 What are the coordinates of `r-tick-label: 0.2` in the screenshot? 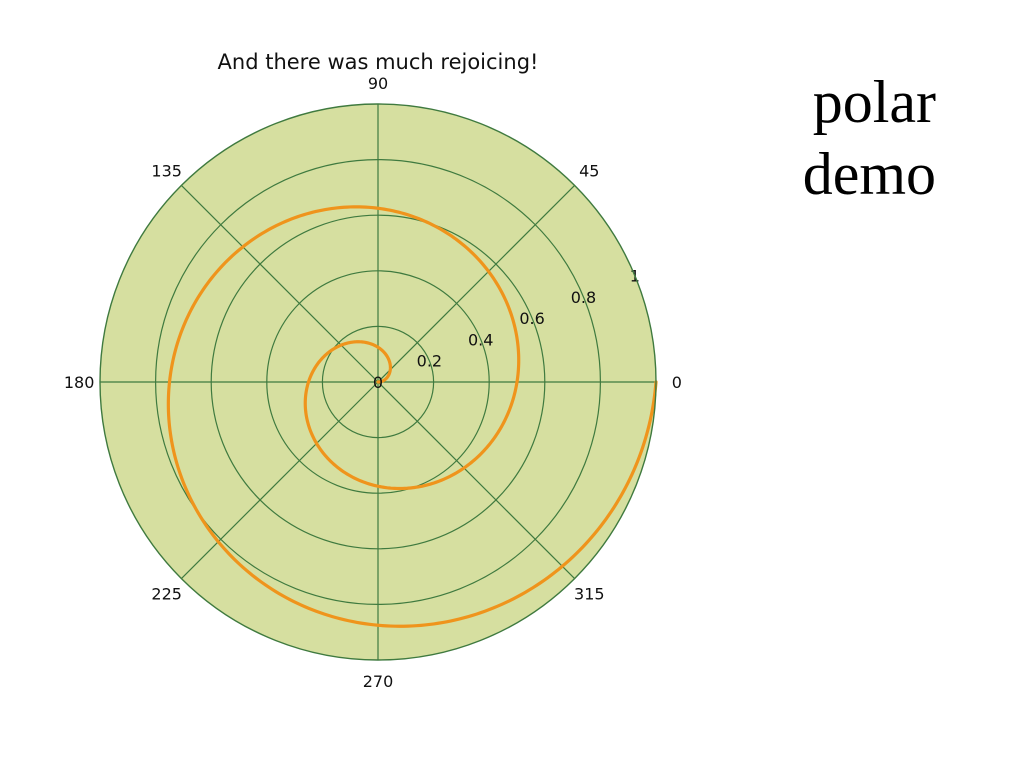 It's located at (429, 361).